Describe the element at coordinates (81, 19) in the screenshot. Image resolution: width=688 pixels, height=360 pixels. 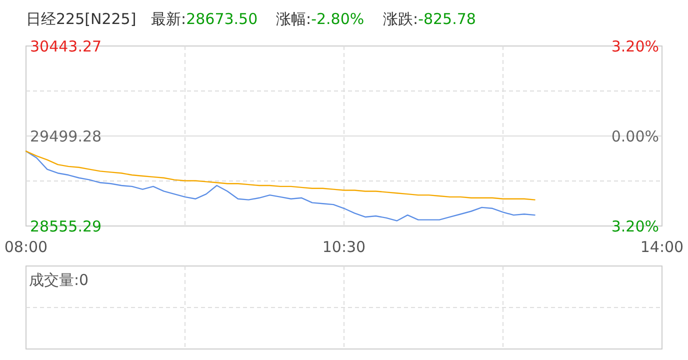
I see `chart-title: 日经225[N225]` at that location.